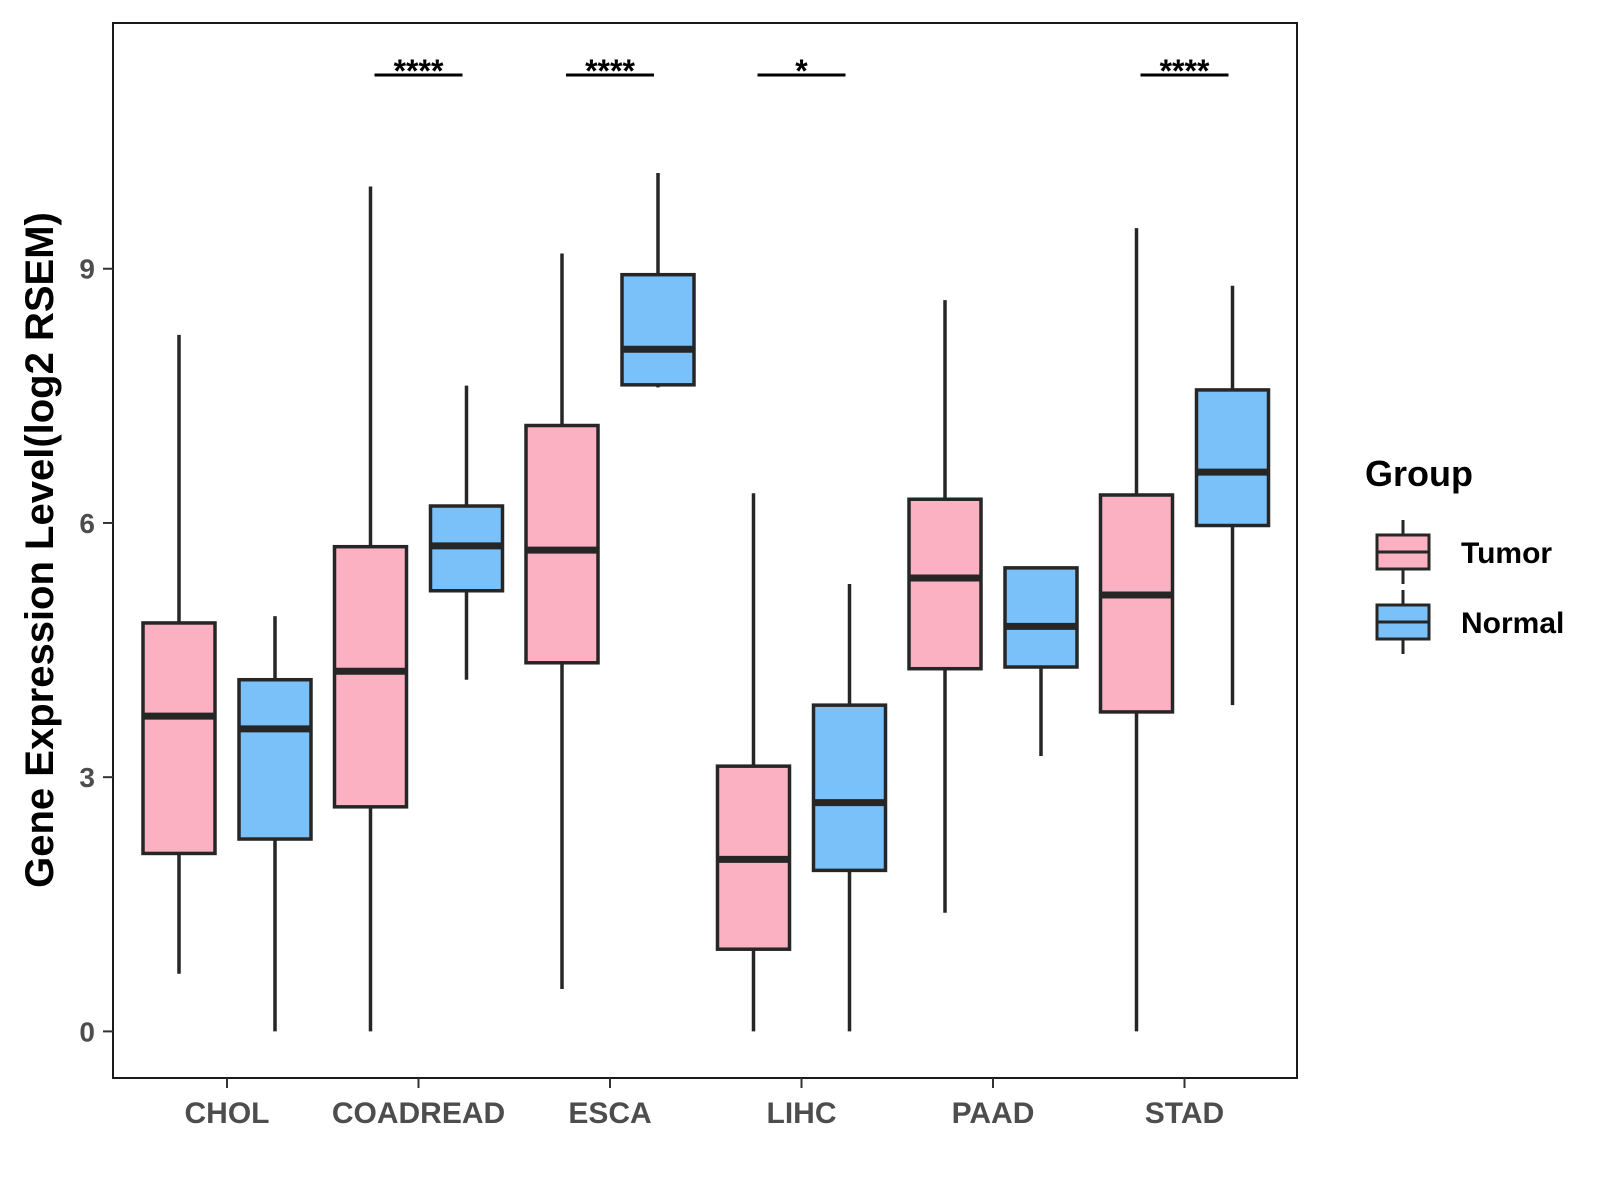  I want to click on x-tick-label: COADREAD, so click(418, 1113).